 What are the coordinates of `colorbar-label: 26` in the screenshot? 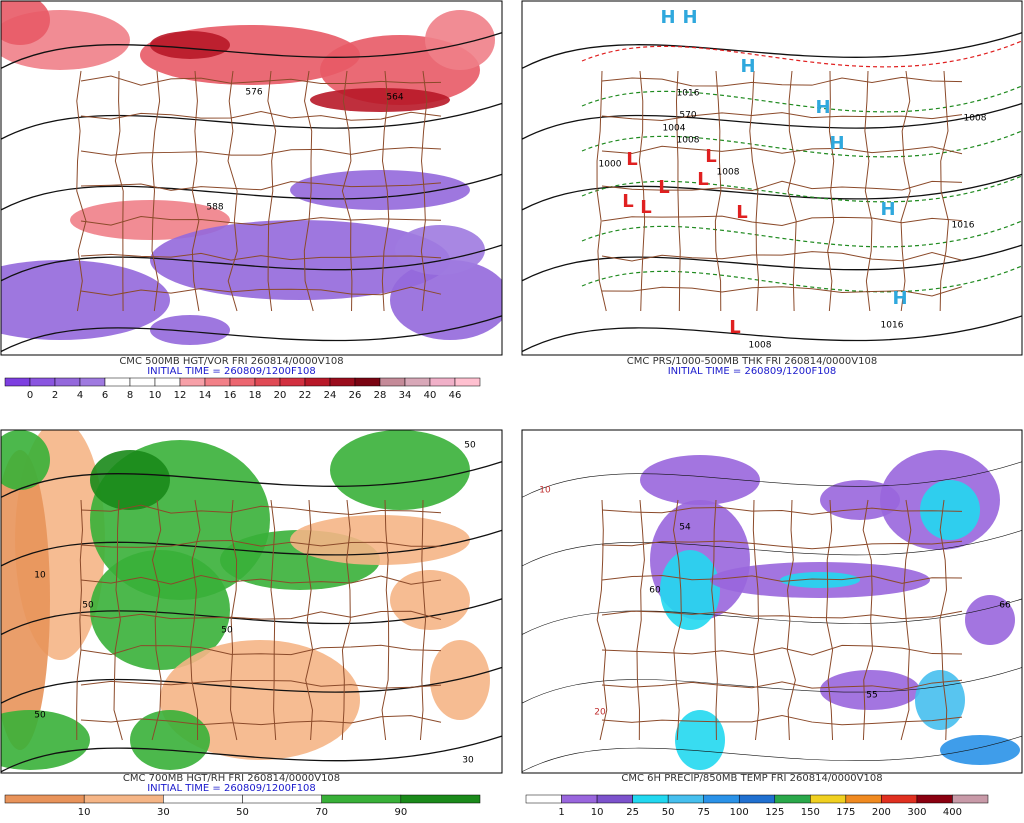 It's located at (355, 395).